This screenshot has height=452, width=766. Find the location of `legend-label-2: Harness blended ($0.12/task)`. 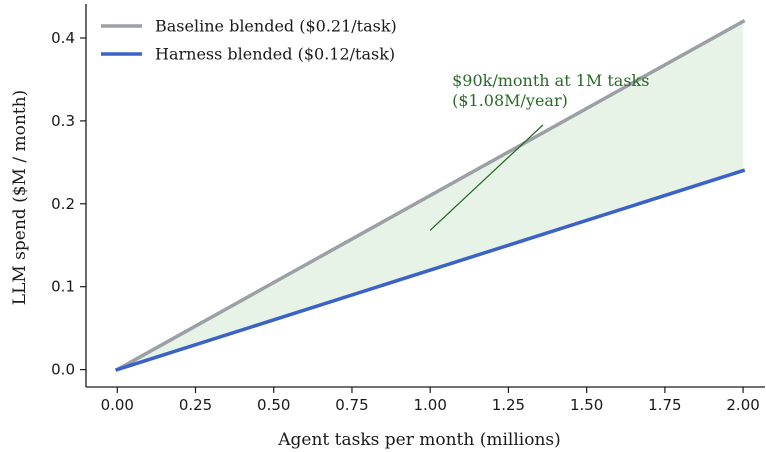

legend-label-2: Harness blended ($0.12/task) is located at coordinates (275, 54).